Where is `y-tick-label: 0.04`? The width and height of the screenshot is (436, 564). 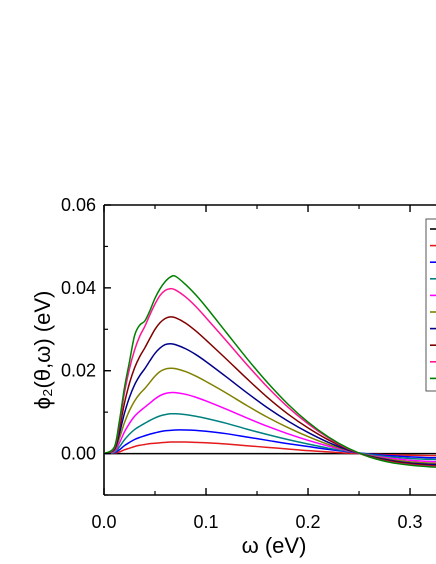
y-tick-label: 0.04 is located at coordinates (78, 288).